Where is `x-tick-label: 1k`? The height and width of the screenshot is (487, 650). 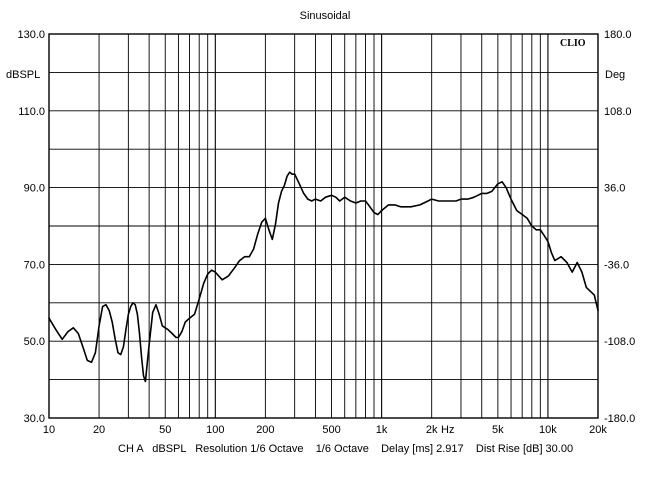 x-tick-label: 1k is located at coordinates (382, 430).